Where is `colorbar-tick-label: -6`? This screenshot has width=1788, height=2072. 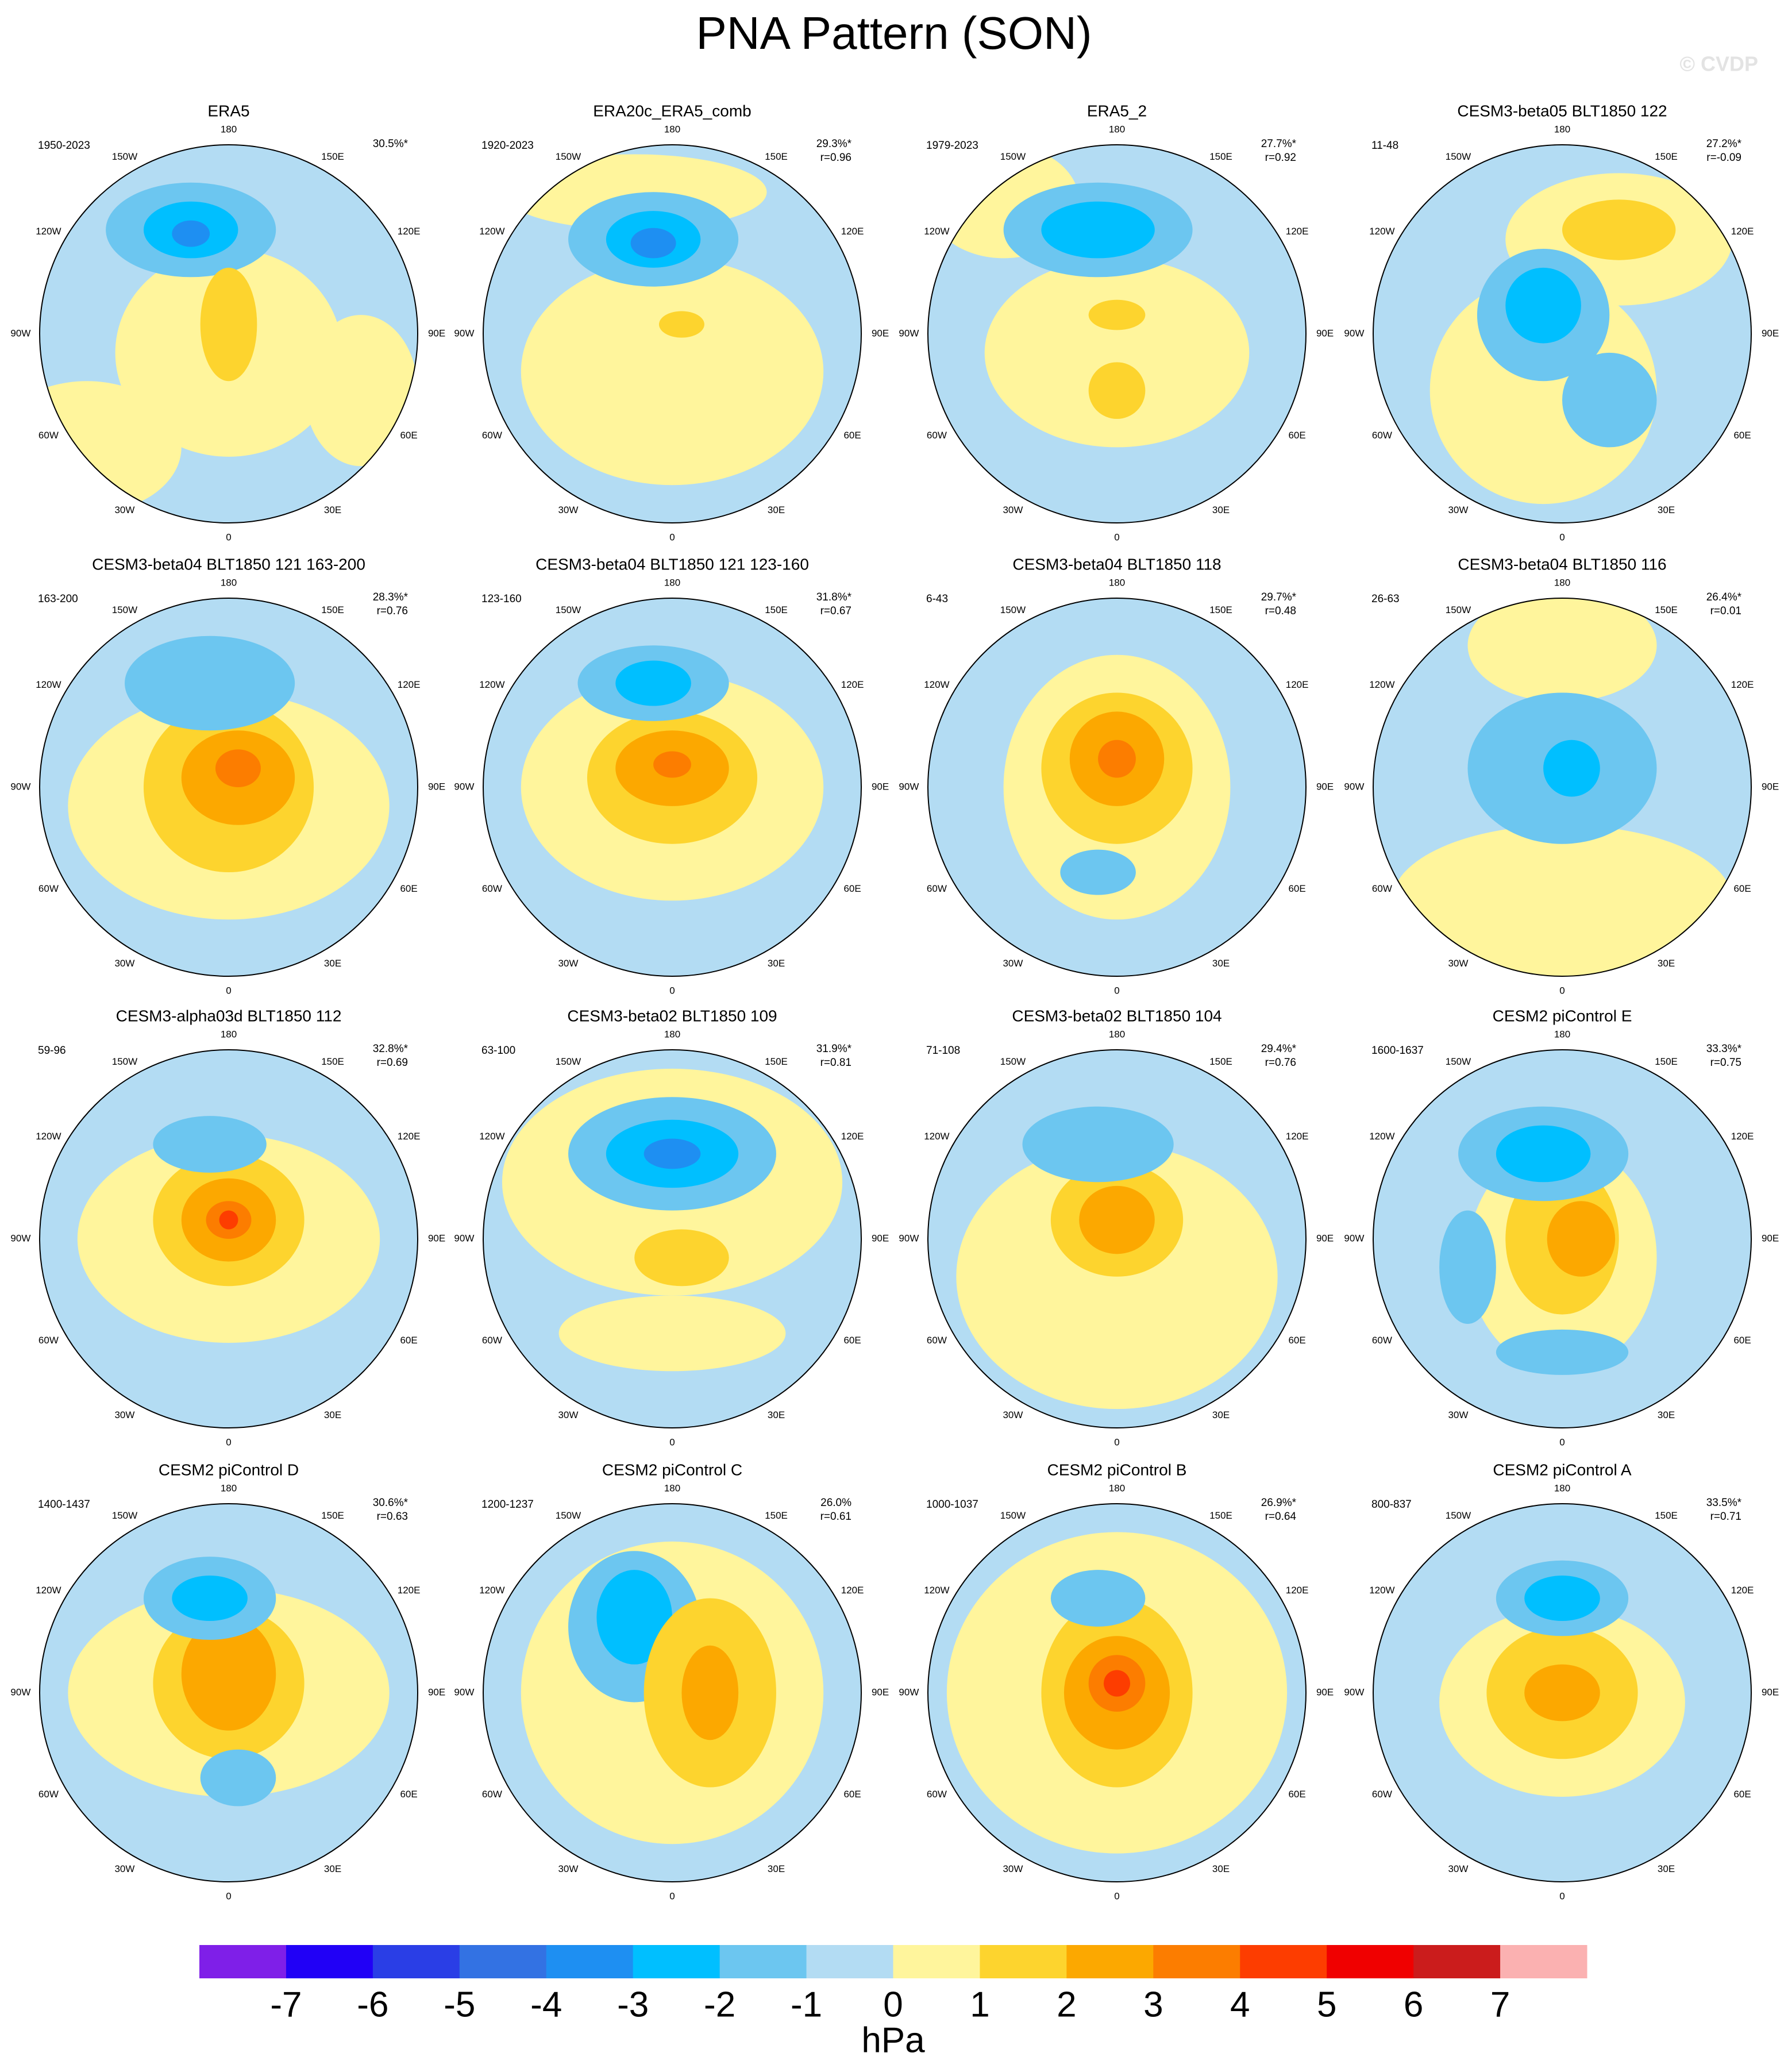 colorbar-tick-label: -6 is located at coordinates (372, 2004).